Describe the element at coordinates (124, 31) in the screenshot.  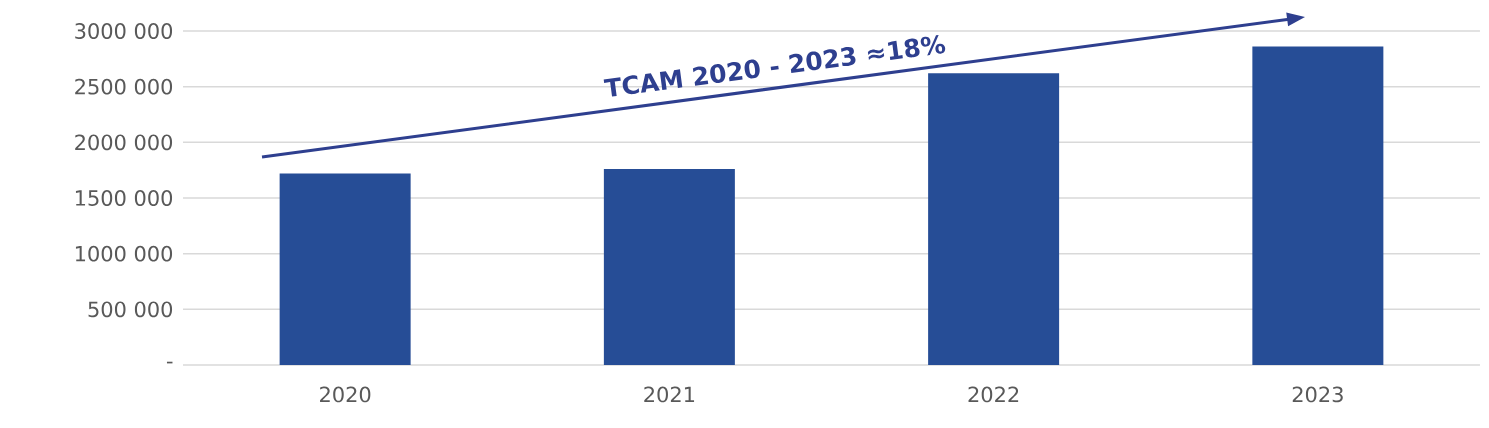
I see `y-tick-label: 3000 000` at that location.